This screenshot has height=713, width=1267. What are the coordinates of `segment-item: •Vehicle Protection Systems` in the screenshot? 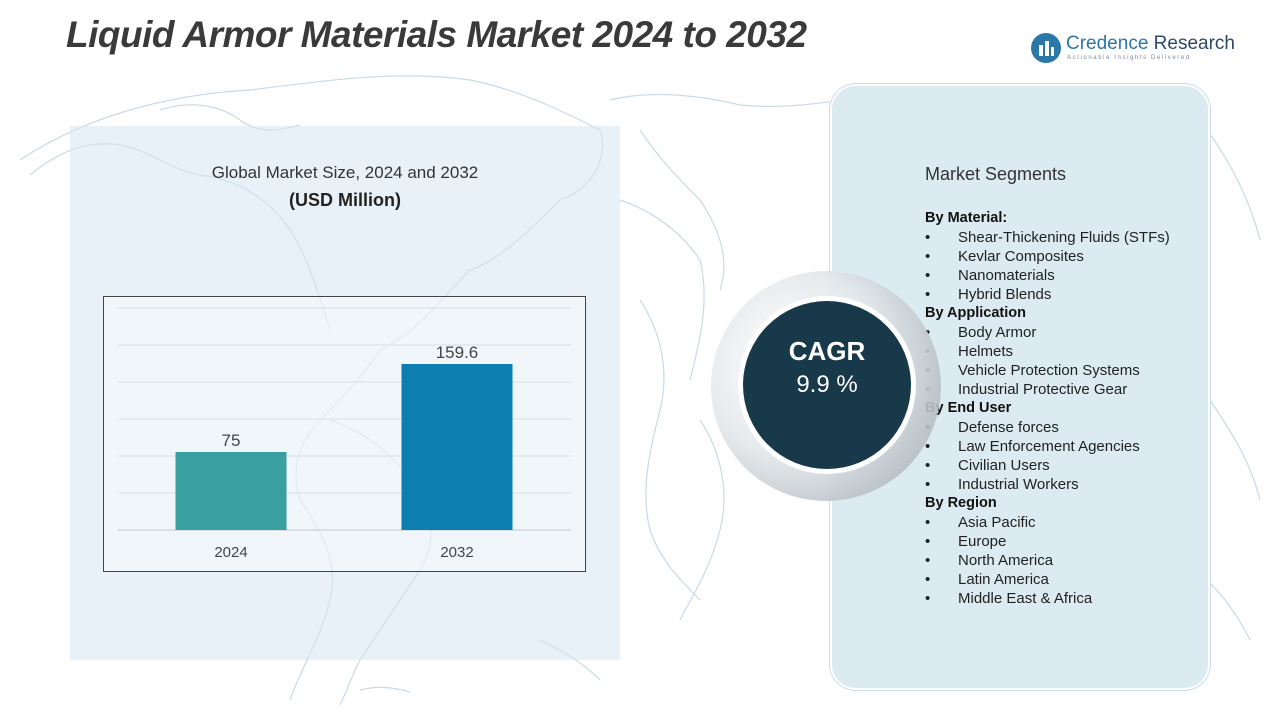 It's located at (1065, 370).